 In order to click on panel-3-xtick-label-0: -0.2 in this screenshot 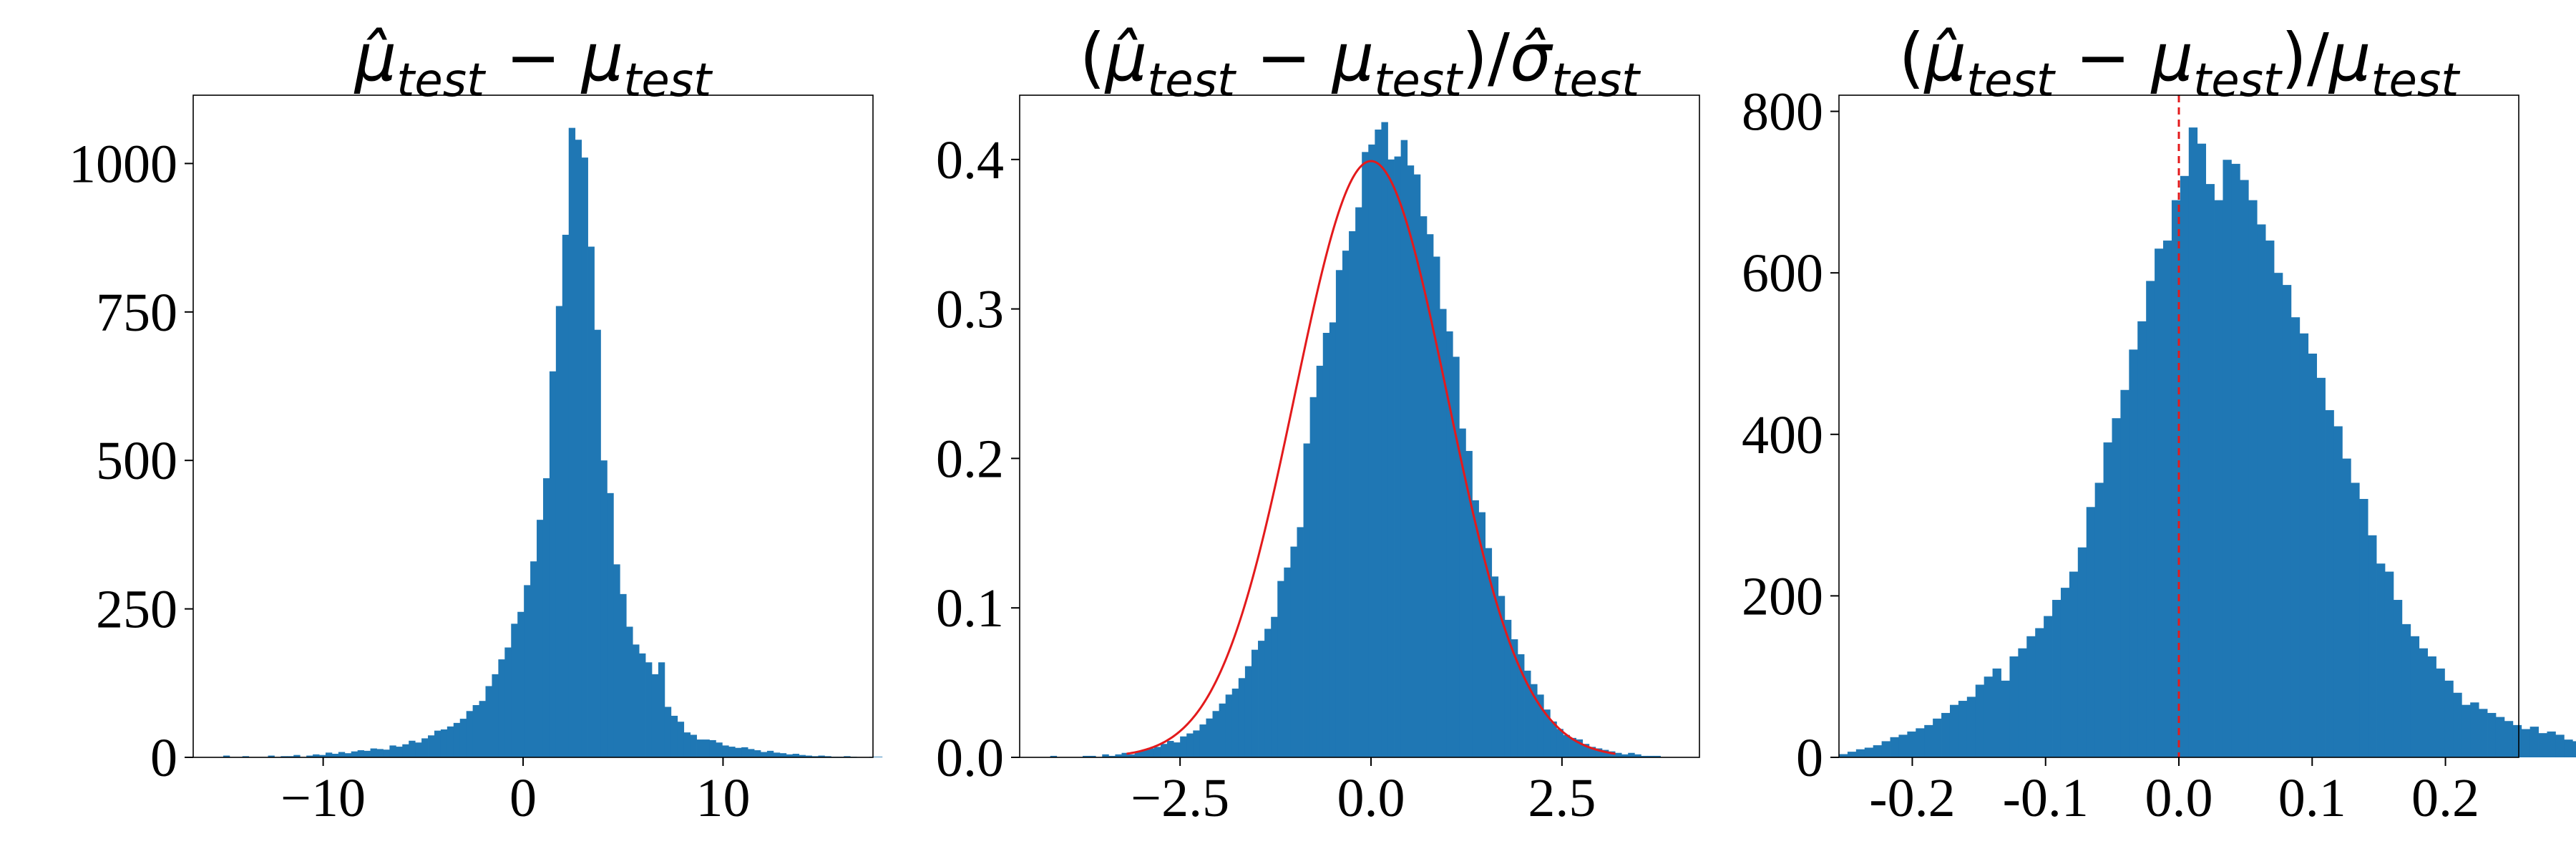, I will do `click(1912, 798)`.